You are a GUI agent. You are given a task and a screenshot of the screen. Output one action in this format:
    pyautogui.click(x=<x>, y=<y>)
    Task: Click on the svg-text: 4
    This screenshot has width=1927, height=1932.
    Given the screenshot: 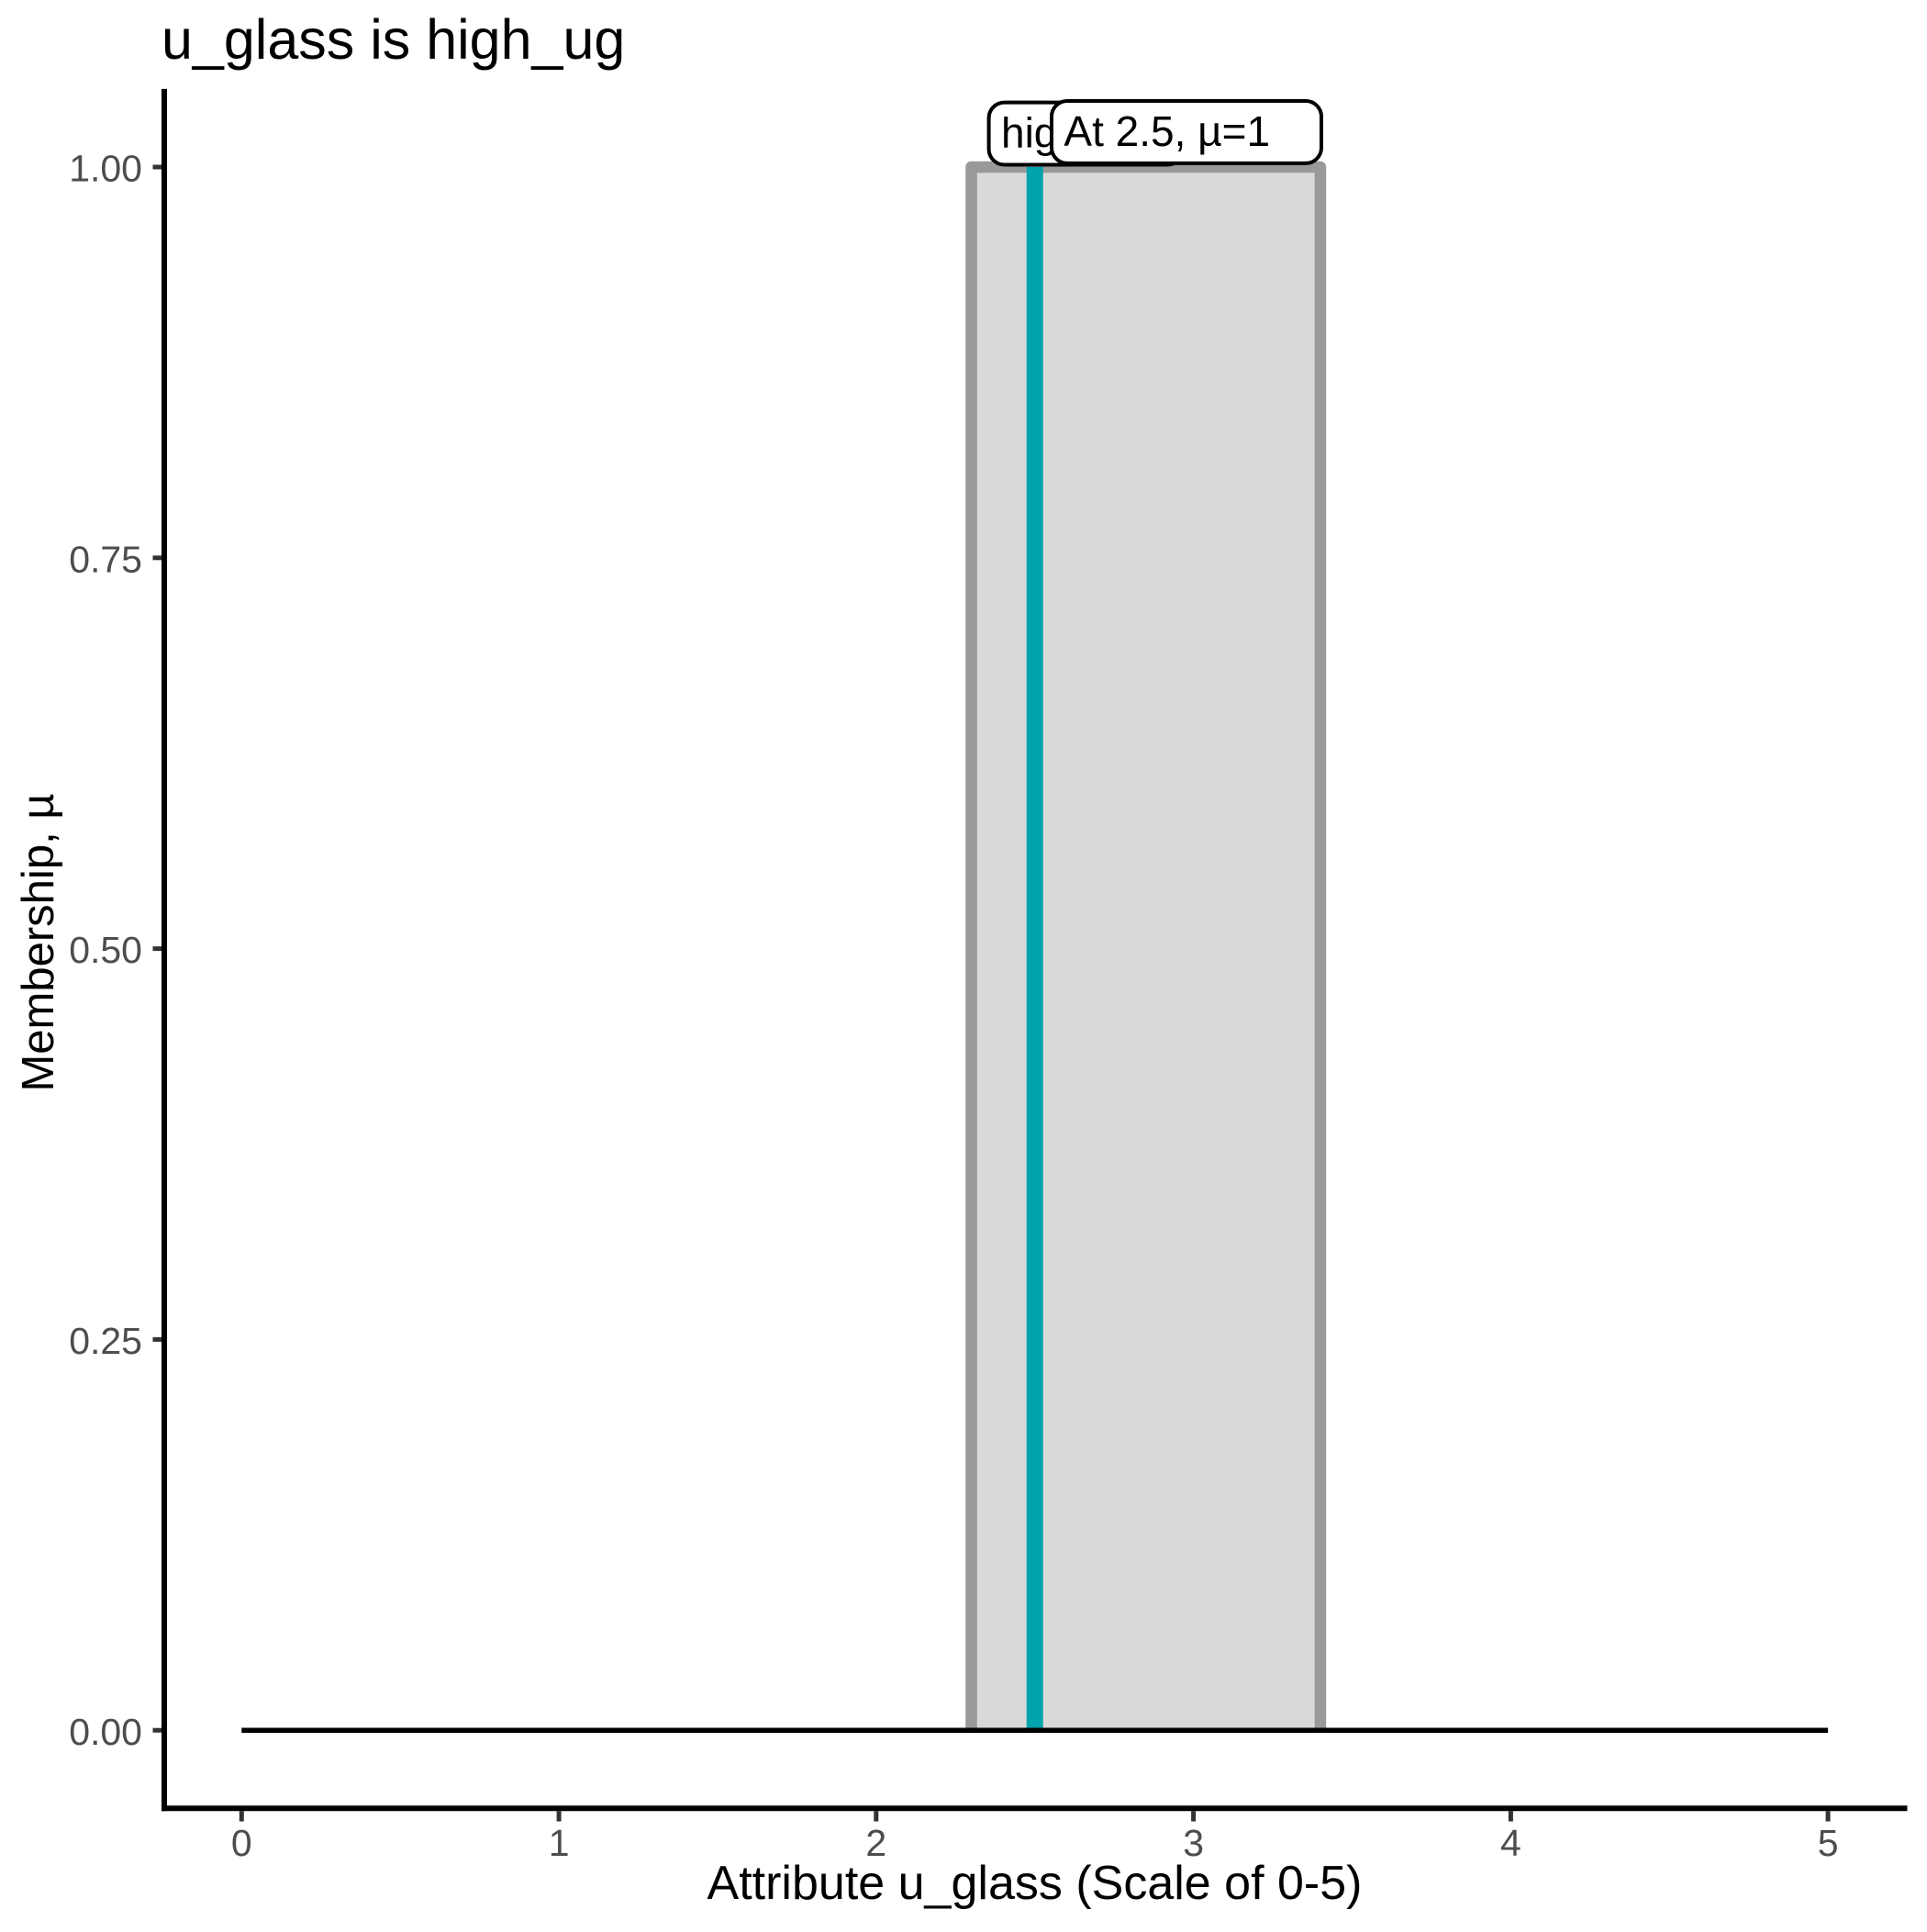 What is the action you would take?
    pyautogui.click(x=1510, y=1843)
    